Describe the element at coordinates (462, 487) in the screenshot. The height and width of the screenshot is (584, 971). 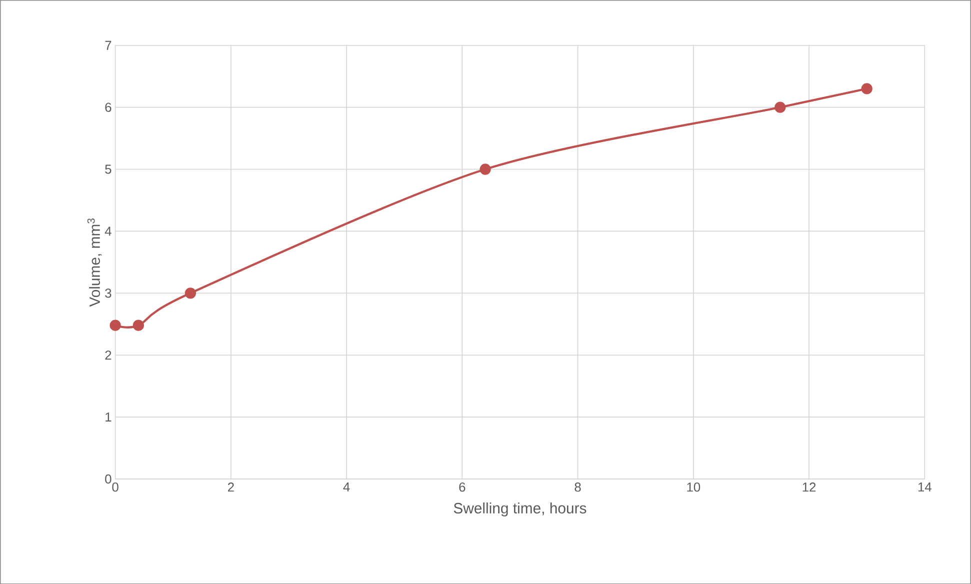
I see `x-tick-label: 6` at that location.